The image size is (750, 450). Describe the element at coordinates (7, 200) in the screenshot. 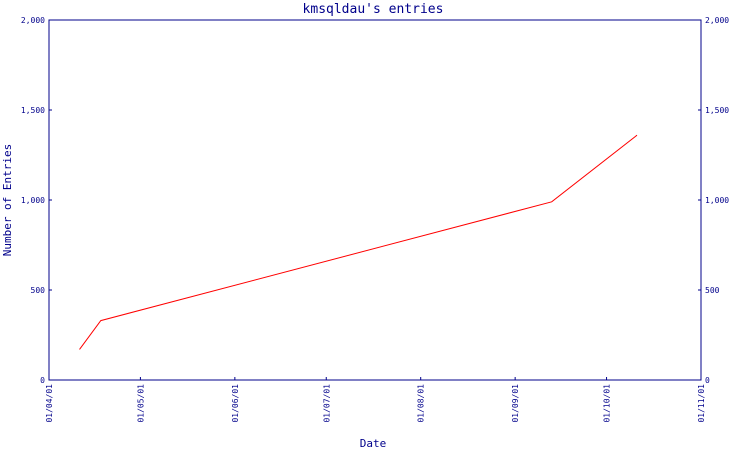

I see `y-axis-label: Number of Entries` at that location.